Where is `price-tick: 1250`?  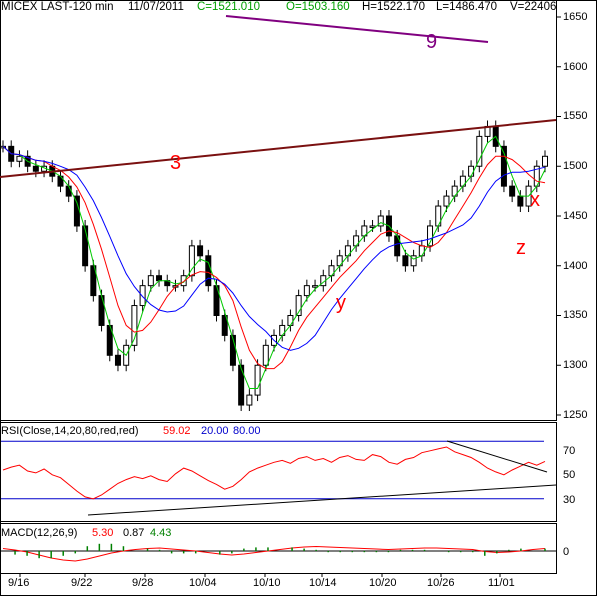 price-tick: 1250 is located at coordinates (575, 415).